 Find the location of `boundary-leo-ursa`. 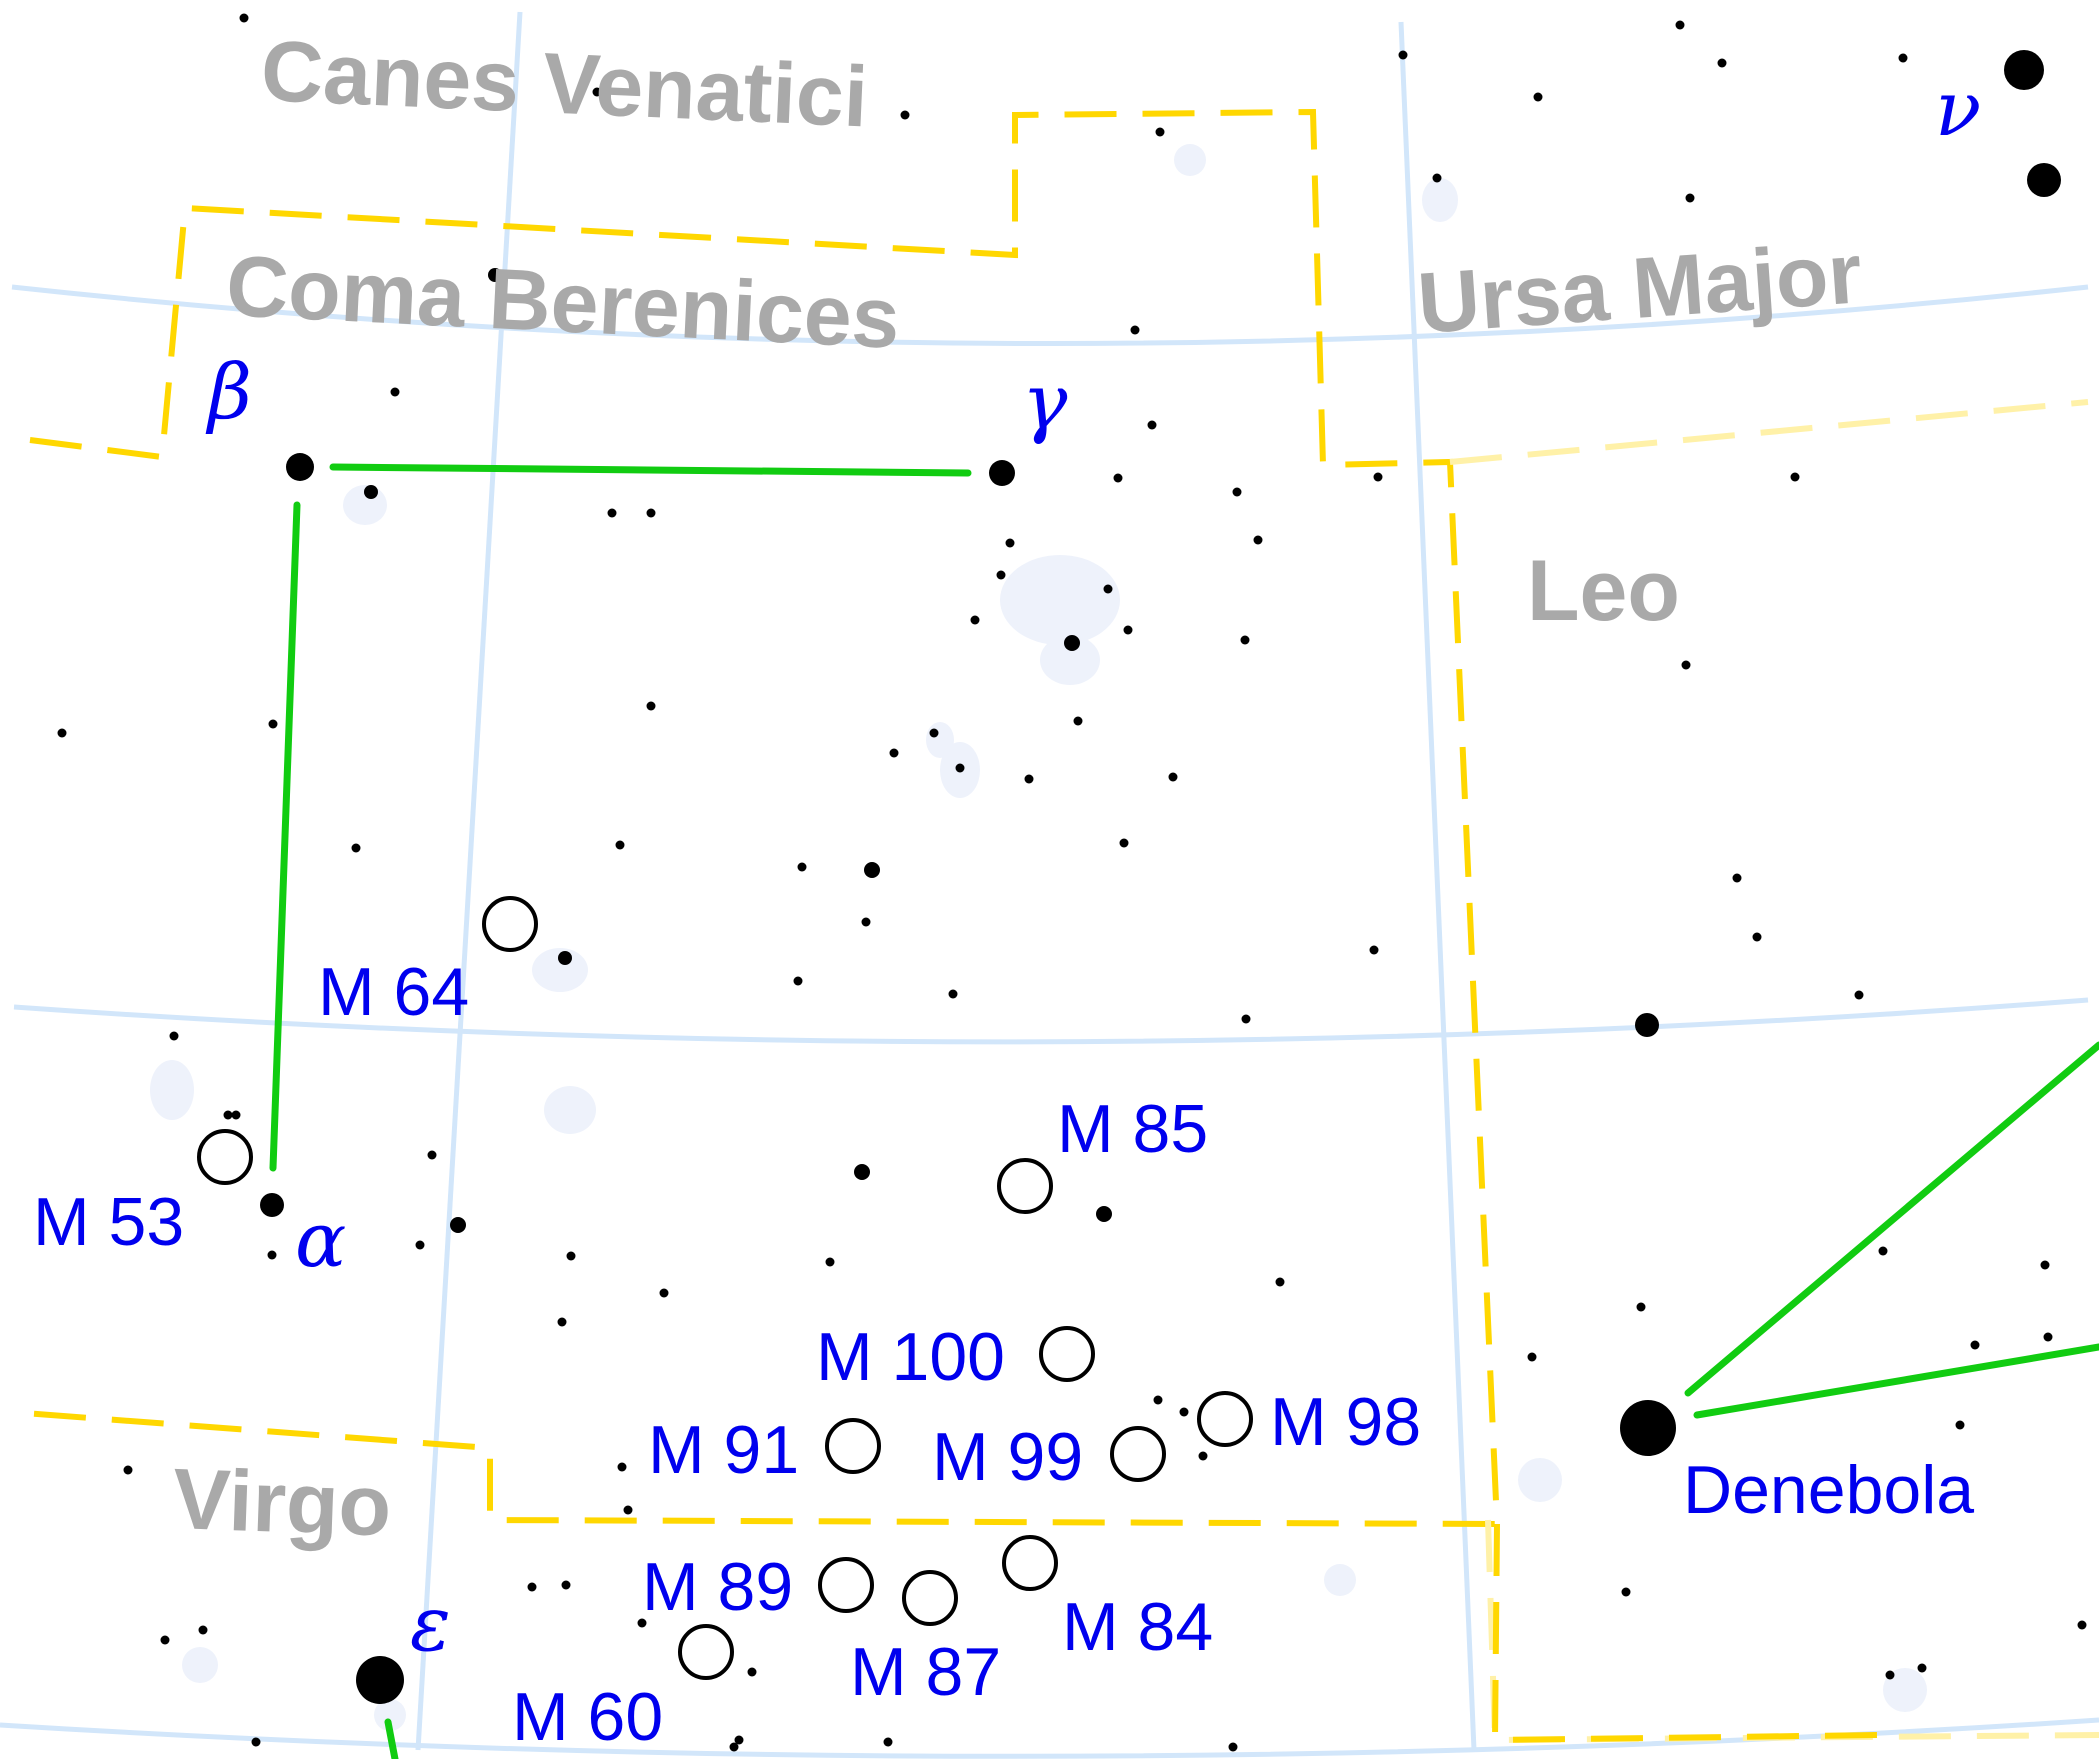

boundary-leo-ursa is located at coordinates (1769, 432).